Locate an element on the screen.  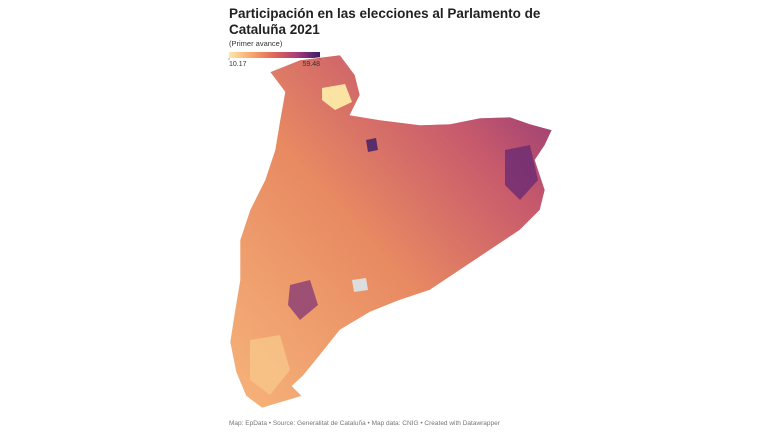
legend-label: 10.17 is located at coordinates (238, 64).